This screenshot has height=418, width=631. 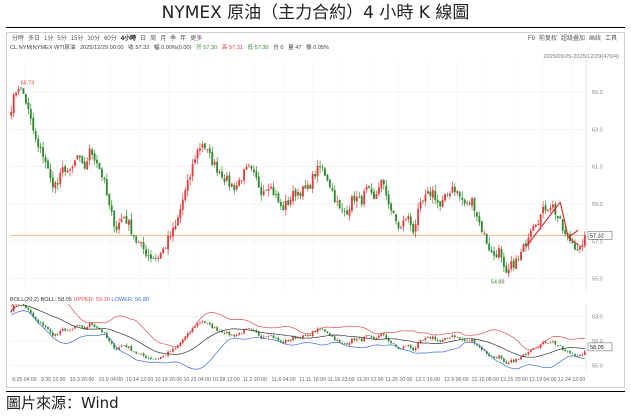 What do you see at coordinates (597, 242) in the screenshot?
I see `y-tick-label: 57.0` at bounding box center [597, 242].